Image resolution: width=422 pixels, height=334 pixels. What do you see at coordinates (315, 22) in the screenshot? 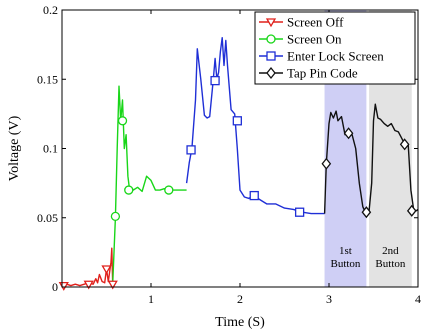
I see `legend-label-screen-off: Screen Off` at bounding box center [315, 22].